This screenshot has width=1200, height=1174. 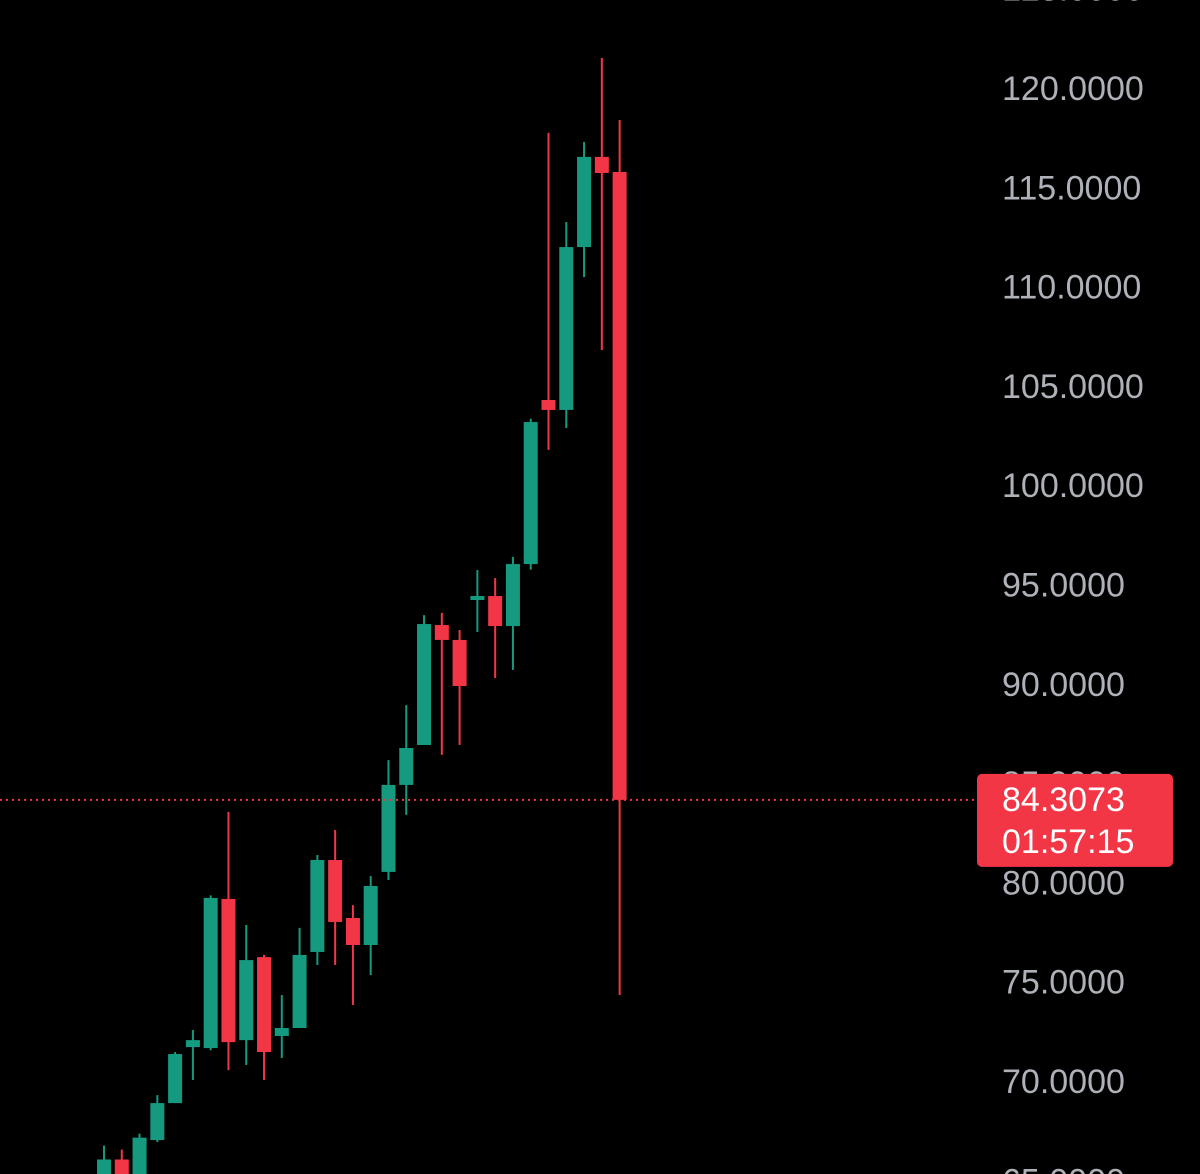 I want to click on y-tick-label: 100.0000, so click(x=1073, y=486).